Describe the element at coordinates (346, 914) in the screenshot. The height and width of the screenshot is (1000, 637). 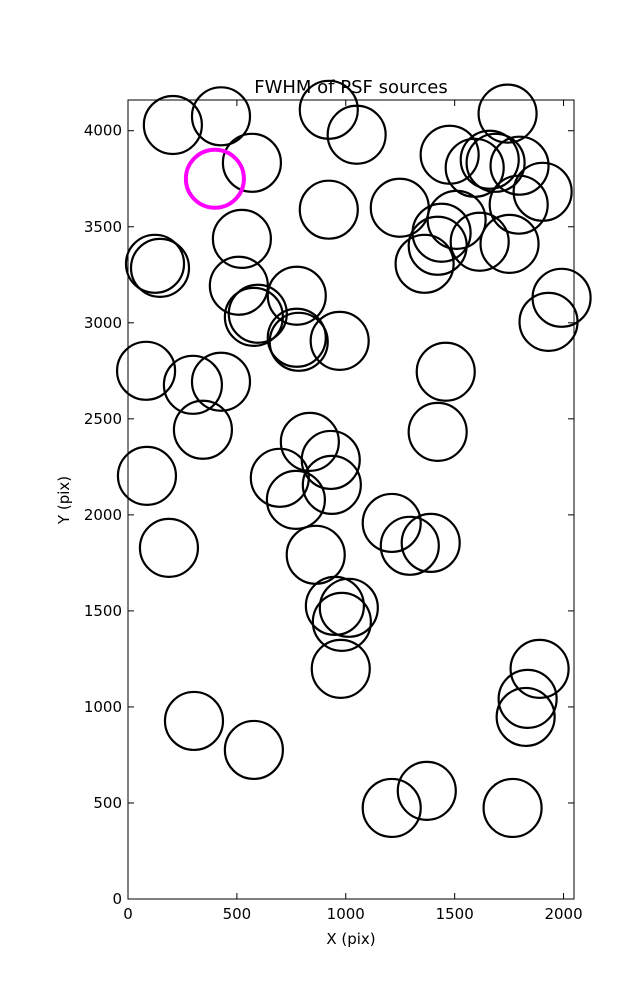
I see `x-tick-label: 1000` at that location.